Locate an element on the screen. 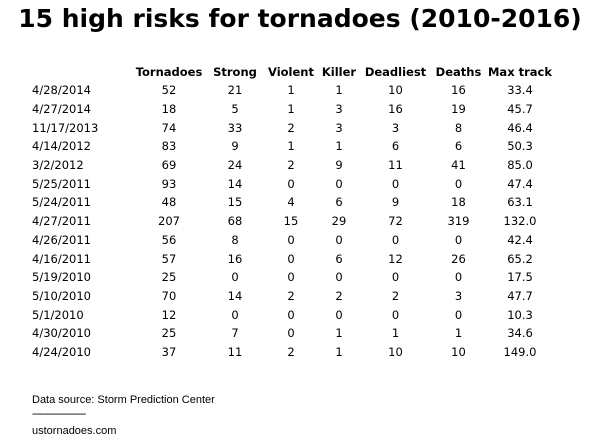 The width and height of the screenshot is (600, 448). cell-deadliest: 1 is located at coordinates (395, 333).